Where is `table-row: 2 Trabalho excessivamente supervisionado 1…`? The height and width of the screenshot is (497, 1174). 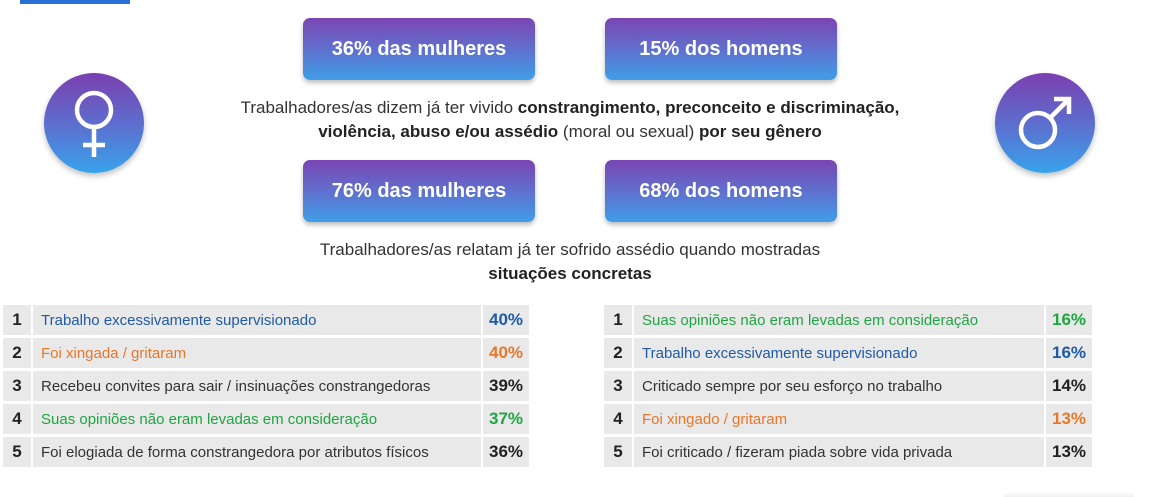
table-row: 2 Trabalho excessivamente supervisionado 1… is located at coordinates (848, 353).